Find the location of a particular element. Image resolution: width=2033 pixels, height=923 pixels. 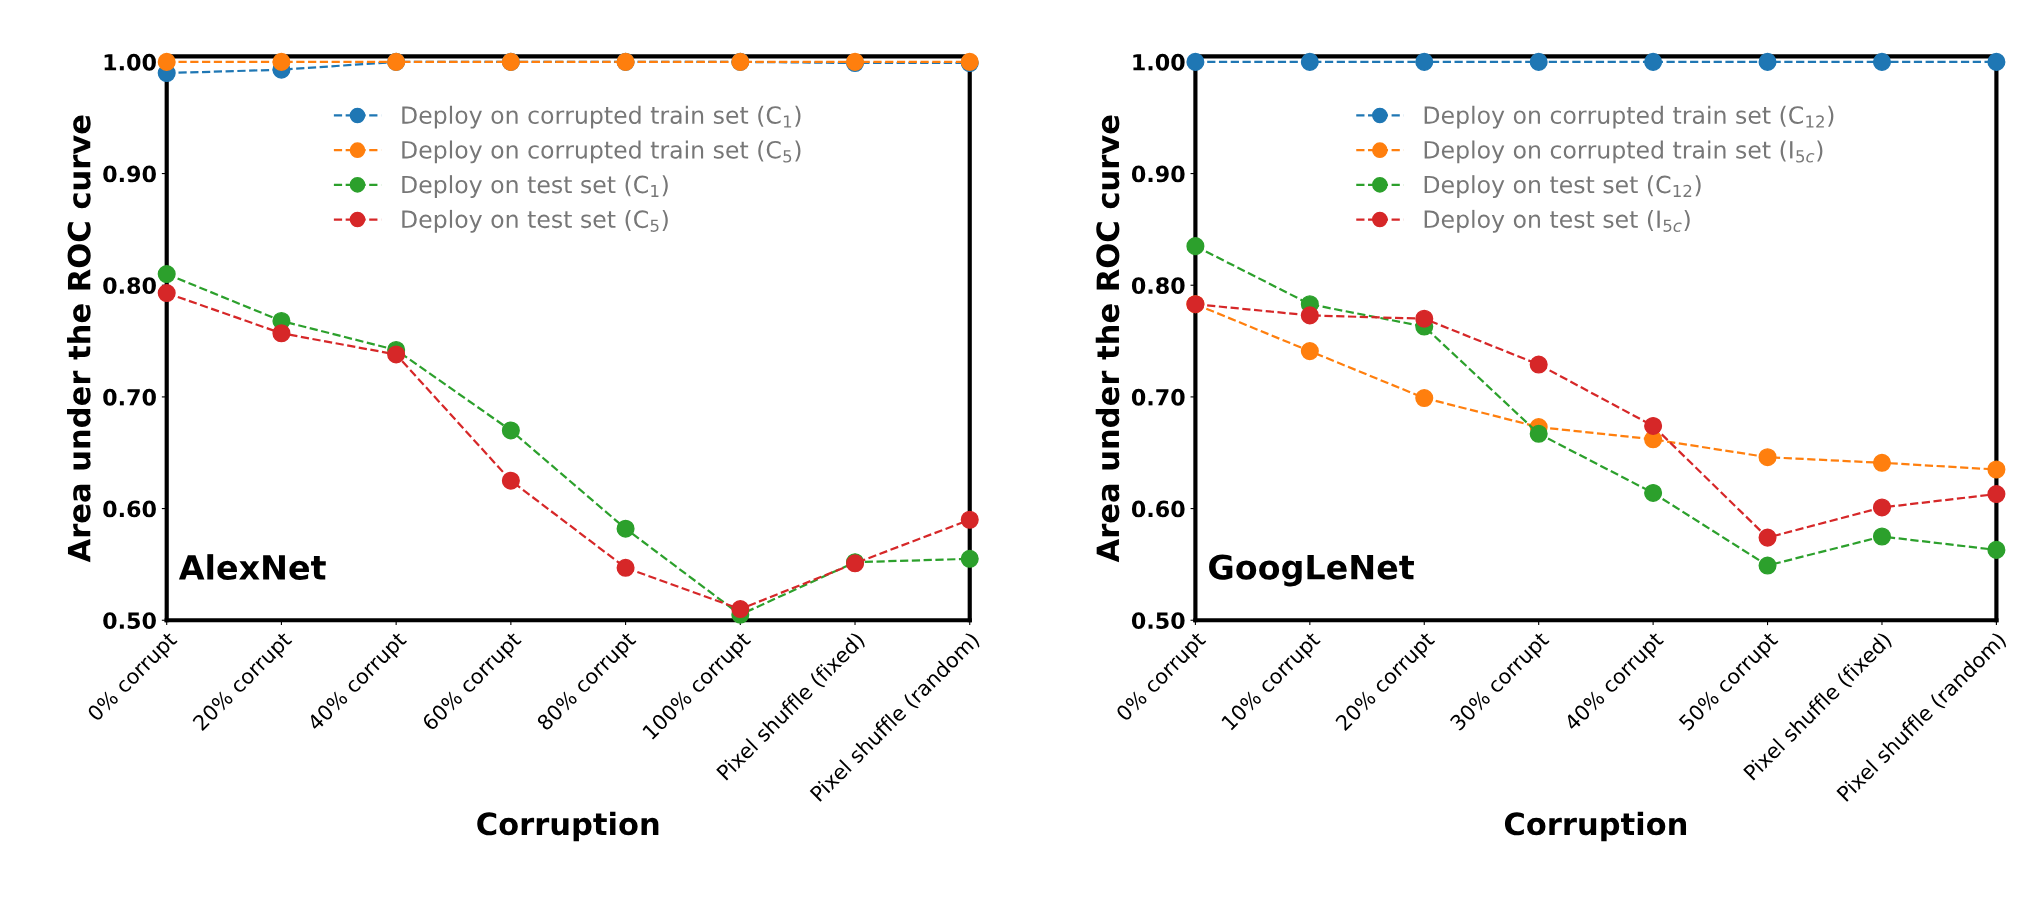

legend-label: Deploy on test set (C$_{1}$) is located at coordinates (535, 187).